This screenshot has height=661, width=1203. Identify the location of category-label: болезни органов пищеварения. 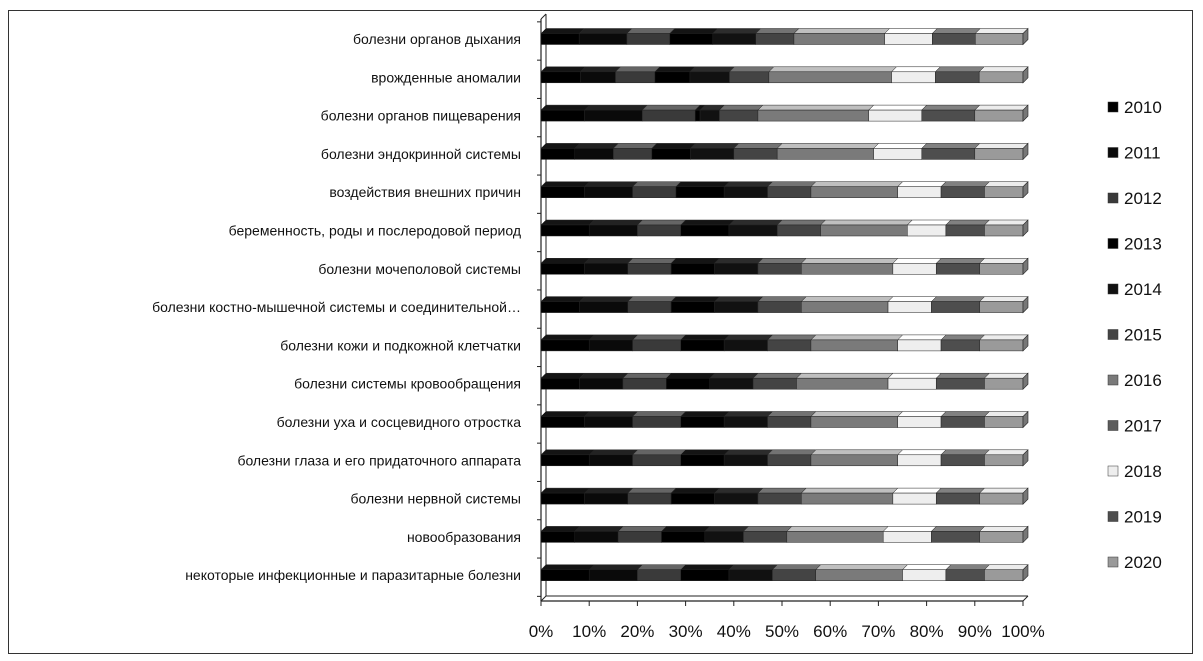
(421, 116).